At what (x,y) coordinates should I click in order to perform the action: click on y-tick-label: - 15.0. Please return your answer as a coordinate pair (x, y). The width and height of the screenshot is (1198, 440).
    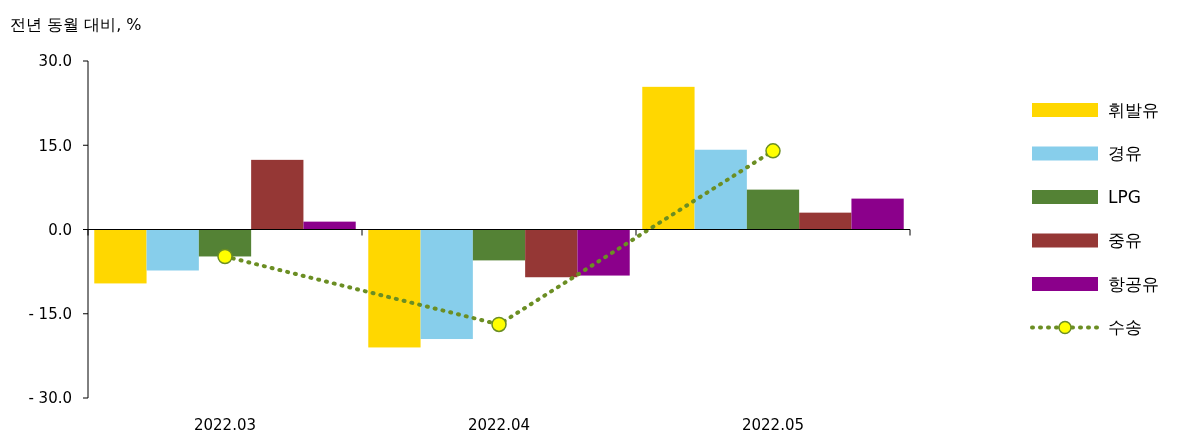
    Looking at the image, I should click on (50, 314).